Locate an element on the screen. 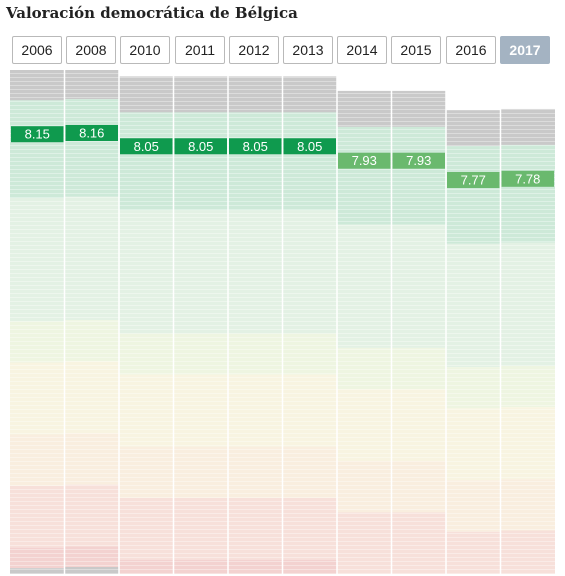 The width and height of the screenshot is (565, 576). value-bar-2008 is located at coordinates (91, 133).